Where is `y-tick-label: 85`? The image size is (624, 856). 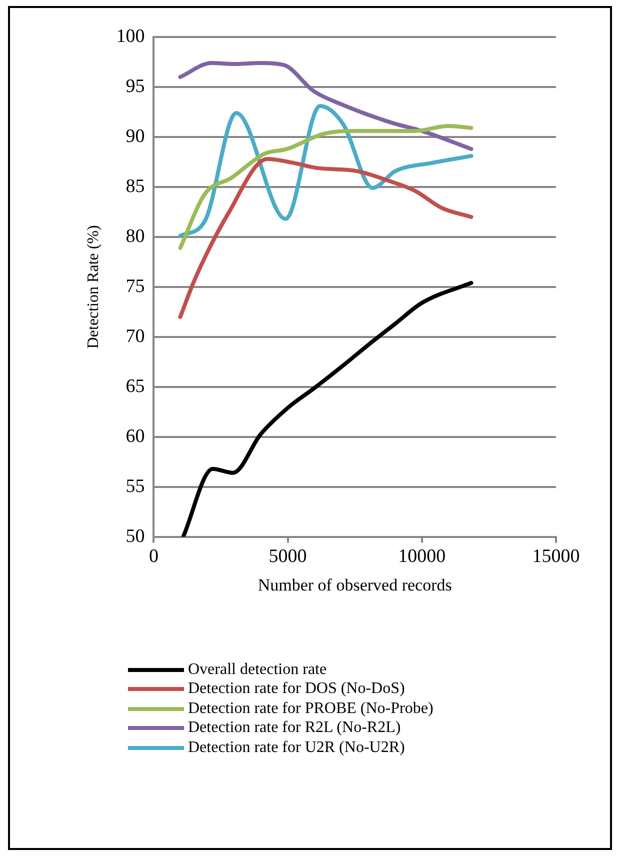
y-tick-label: 85 is located at coordinates (135, 186).